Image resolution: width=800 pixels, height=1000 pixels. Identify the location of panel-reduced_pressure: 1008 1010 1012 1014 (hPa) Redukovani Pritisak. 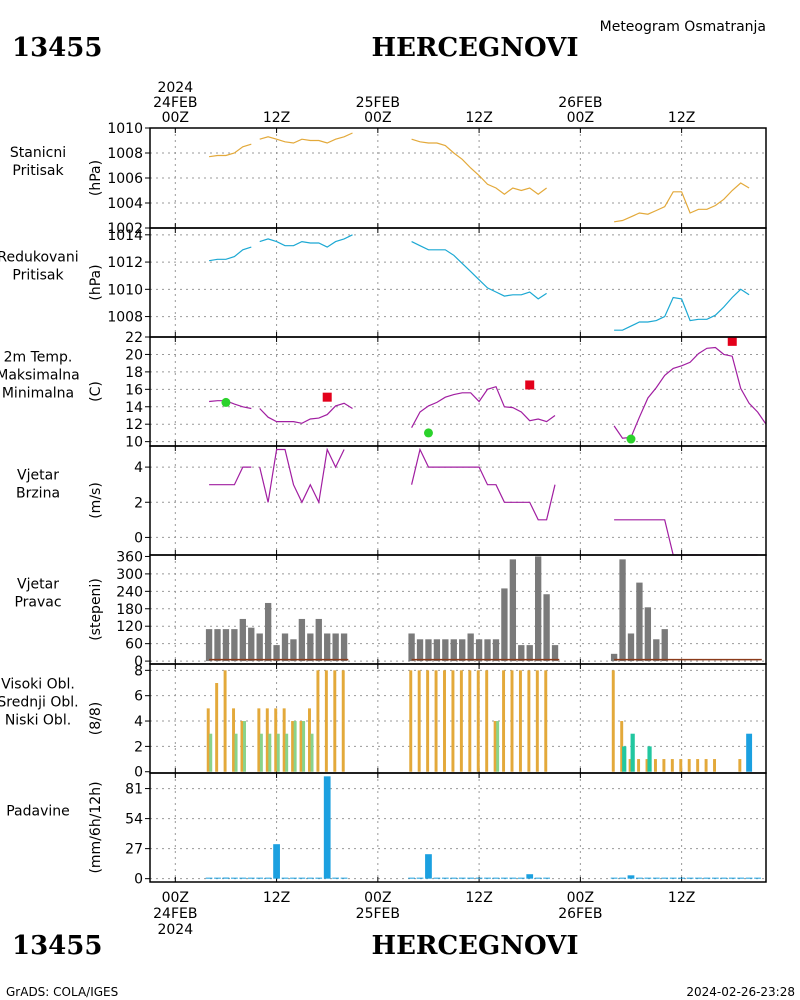
(383, 282).